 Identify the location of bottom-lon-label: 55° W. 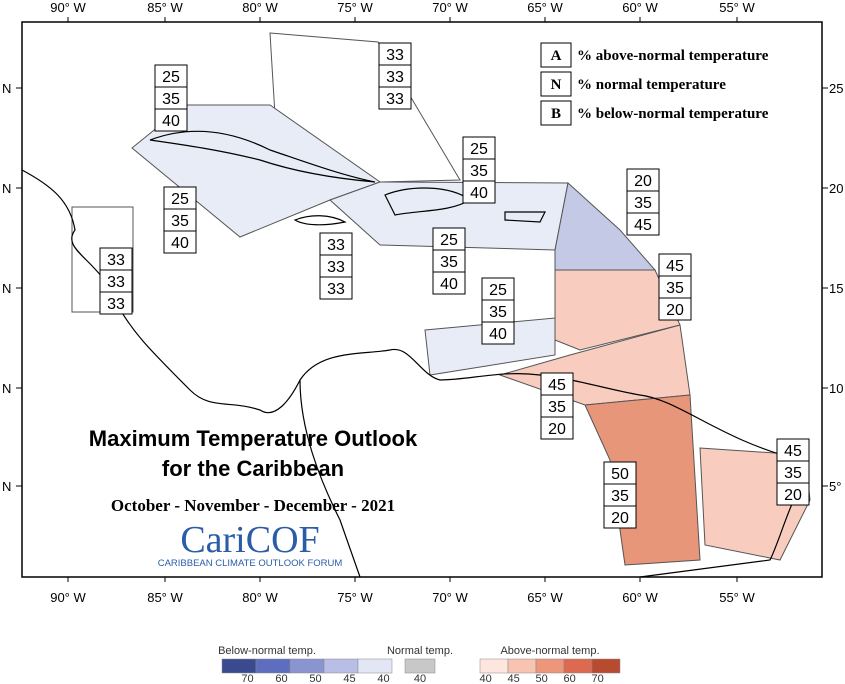
(737, 597).